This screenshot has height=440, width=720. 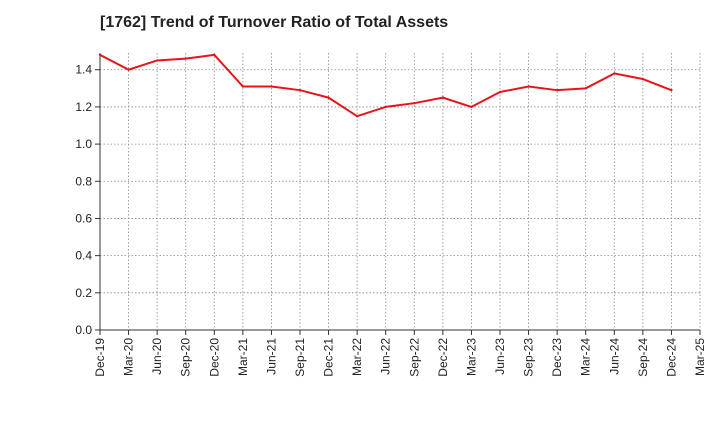 What do you see at coordinates (83, 144) in the screenshot?
I see `y-tick-label: 1.0` at bounding box center [83, 144].